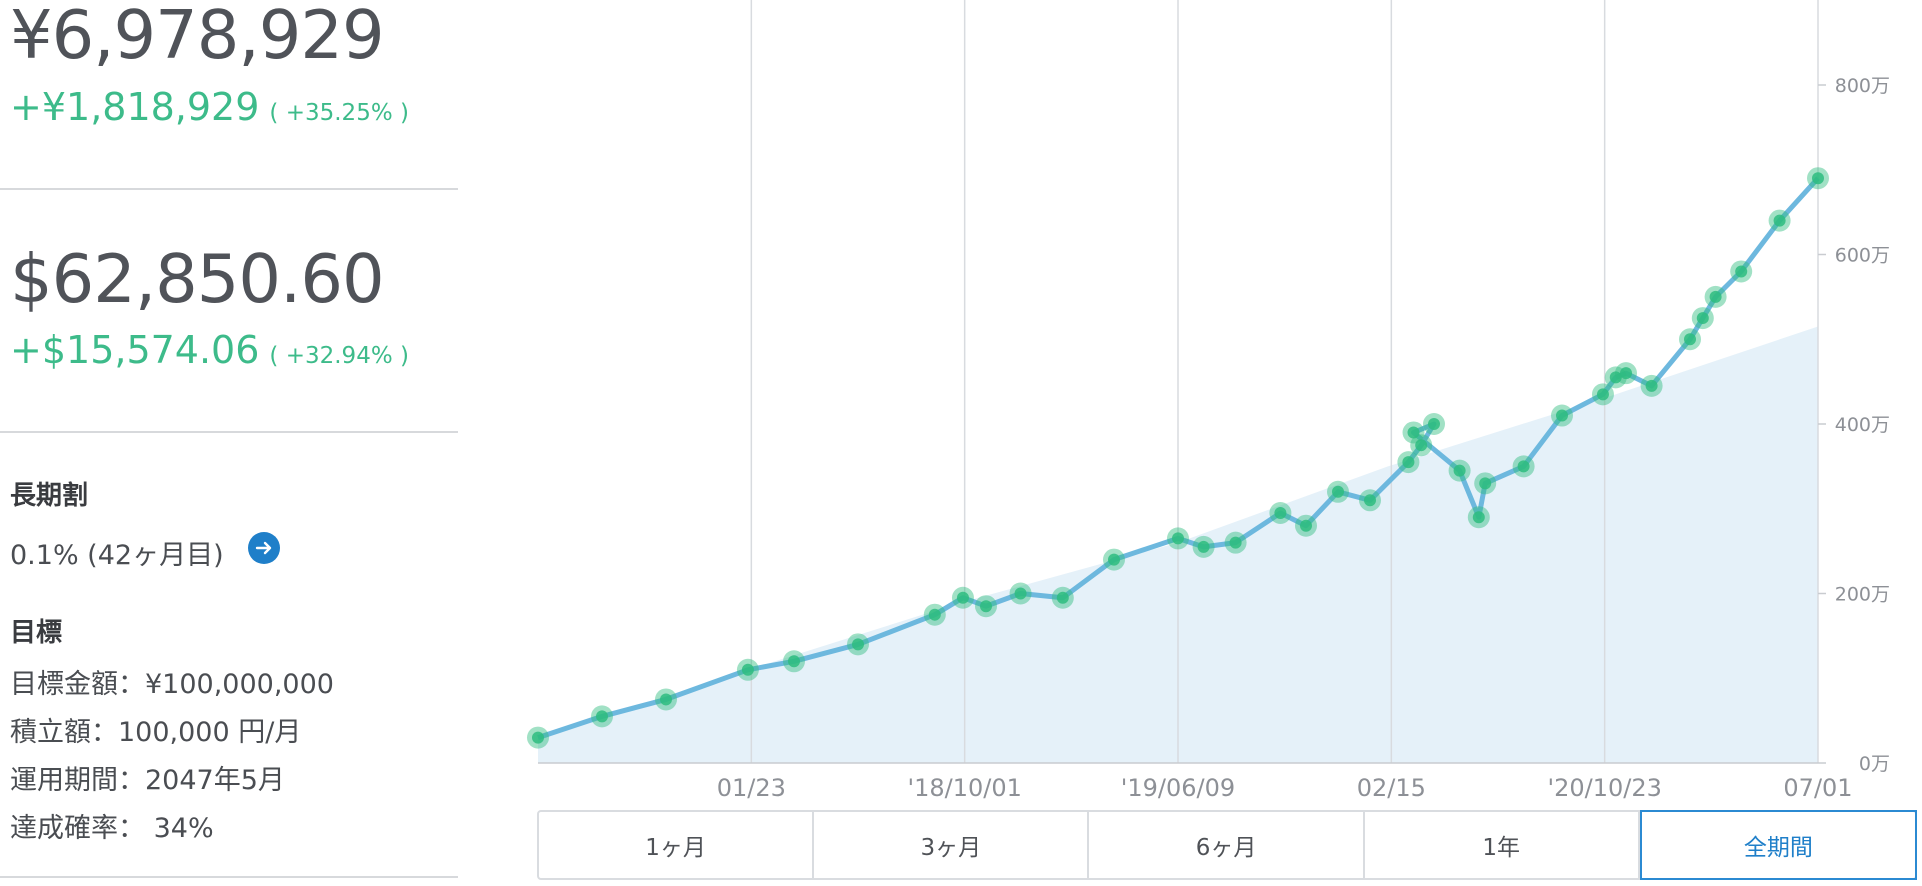 The height and width of the screenshot is (886, 1922). What do you see at coordinates (1178, 787) in the screenshot?
I see `x-tick-label: '19/06/09` at bounding box center [1178, 787].